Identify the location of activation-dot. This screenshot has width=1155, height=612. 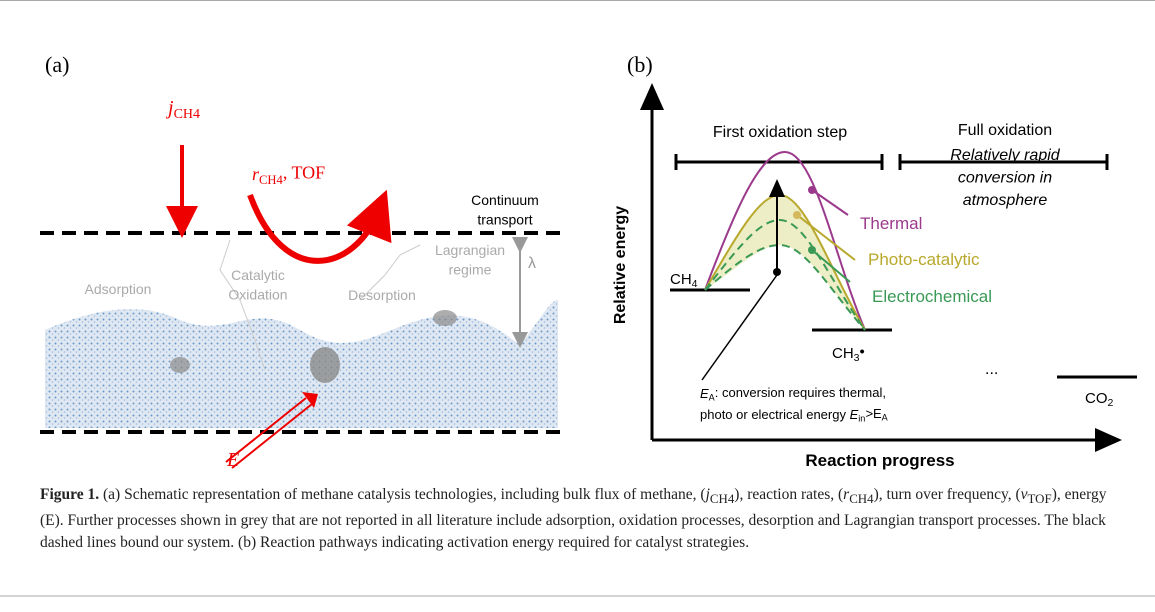
(777, 272).